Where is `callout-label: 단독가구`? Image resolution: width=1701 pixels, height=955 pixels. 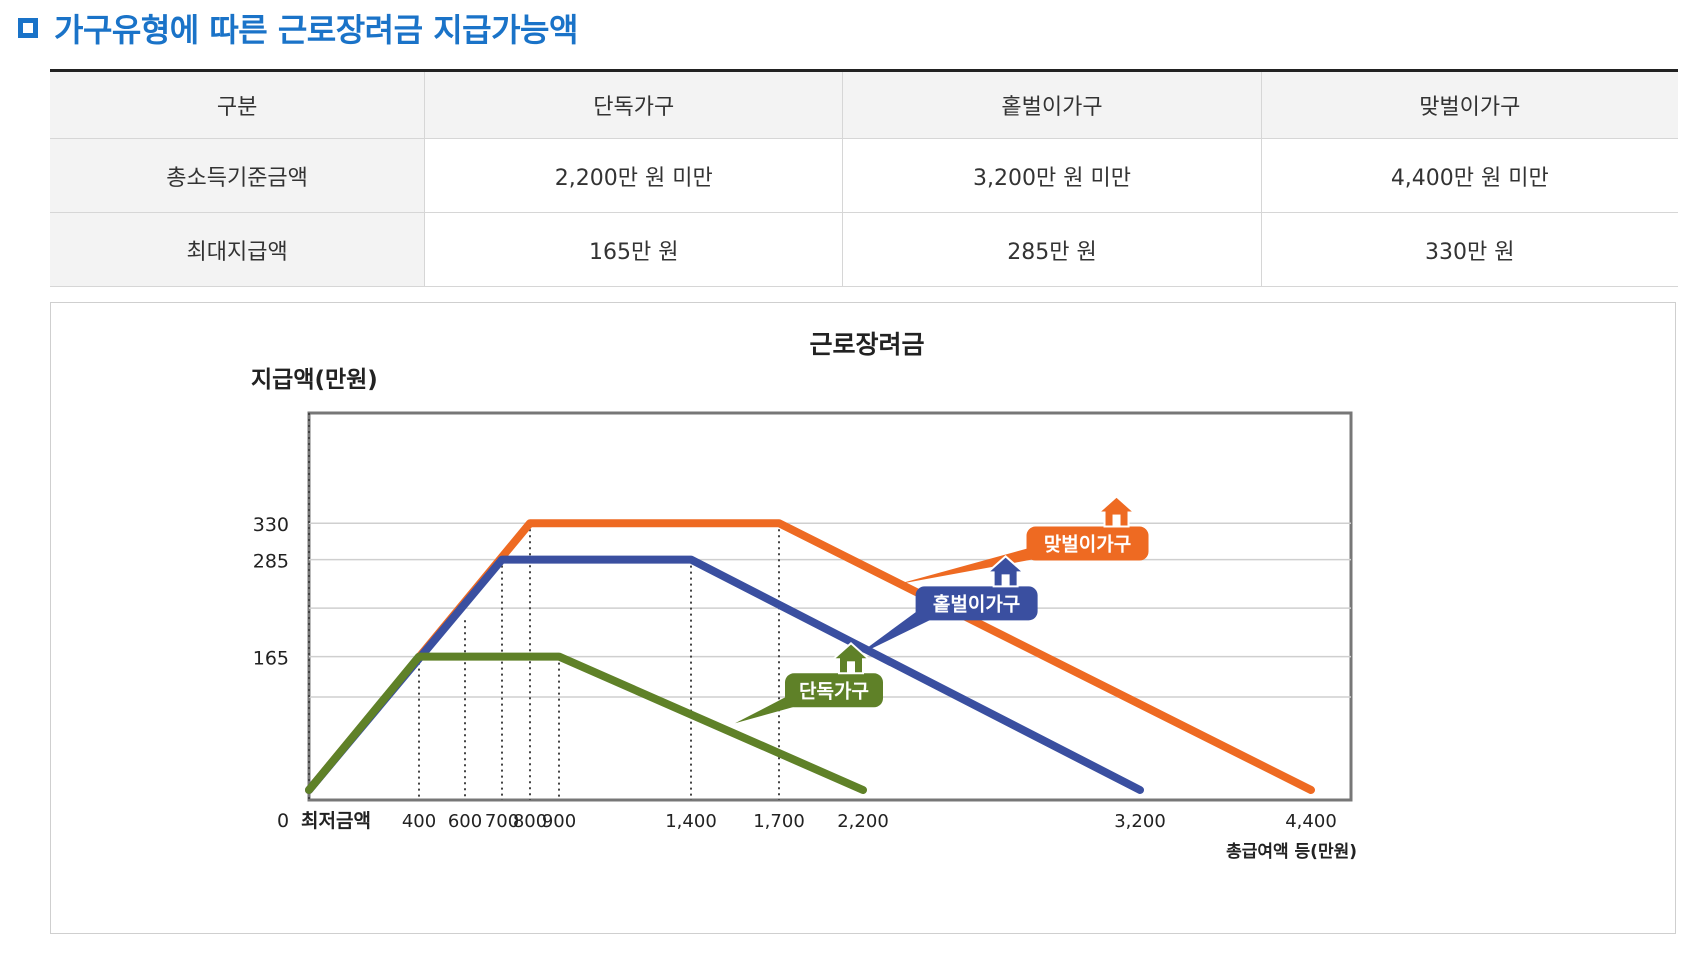
callout-label: 단독가구 is located at coordinates (834, 691).